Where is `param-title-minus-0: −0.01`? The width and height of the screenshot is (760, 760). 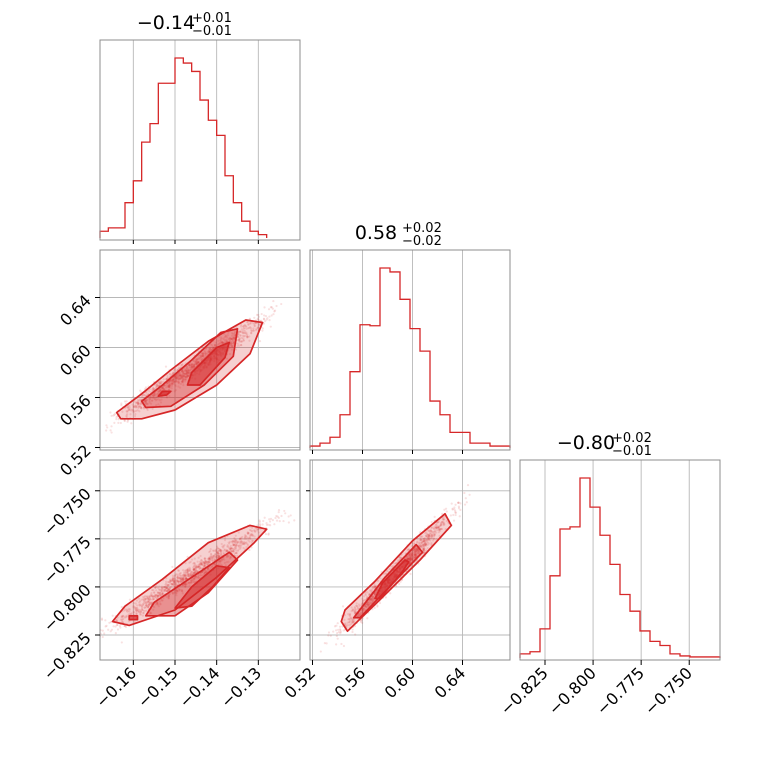
param-title-minus-0: −0.01 is located at coordinates (212, 31).